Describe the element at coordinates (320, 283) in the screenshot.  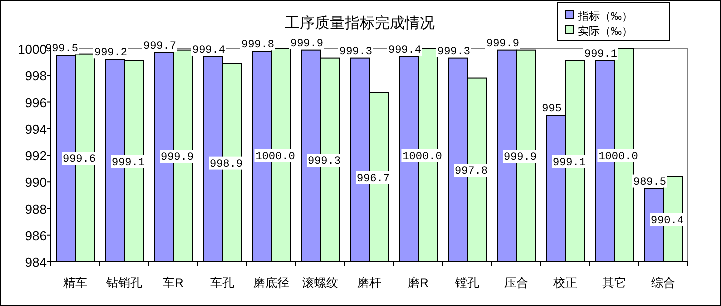
I see `x-tick-label: 滚螺纹` at that location.